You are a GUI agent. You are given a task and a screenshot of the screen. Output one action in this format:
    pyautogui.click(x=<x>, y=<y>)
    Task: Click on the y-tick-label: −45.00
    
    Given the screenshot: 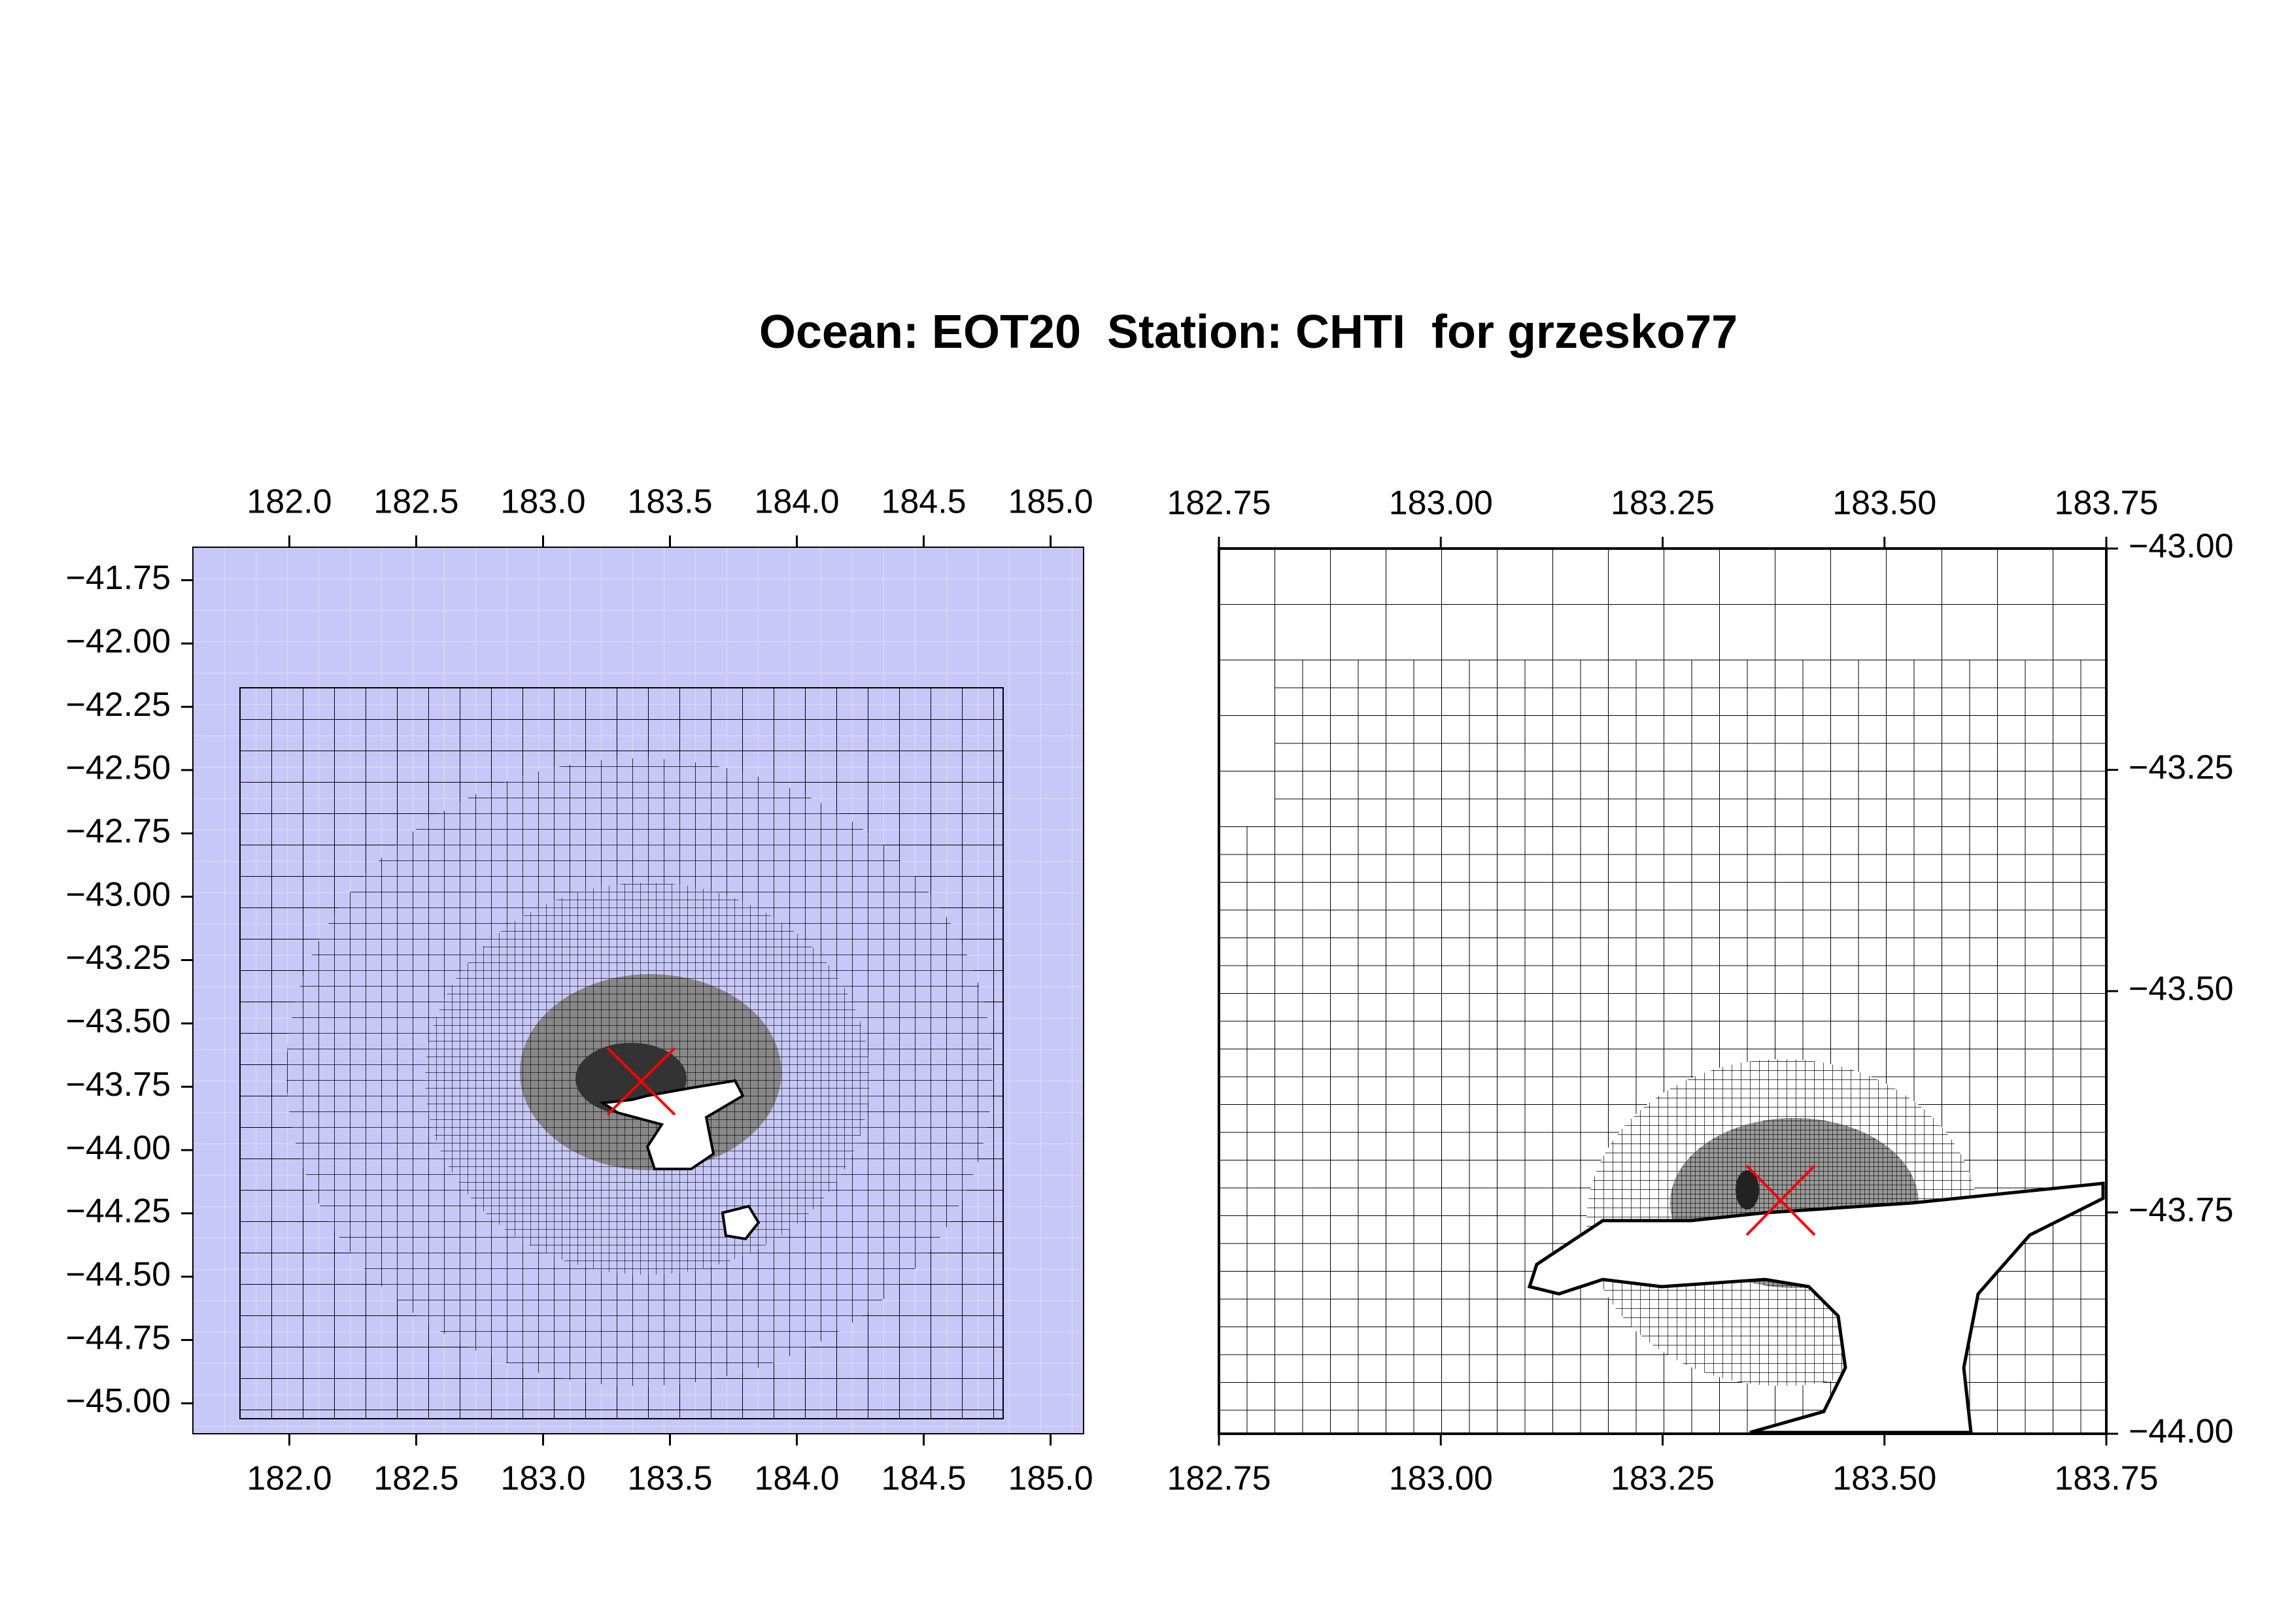 What is the action you would take?
    pyautogui.click(x=118, y=1401)
    